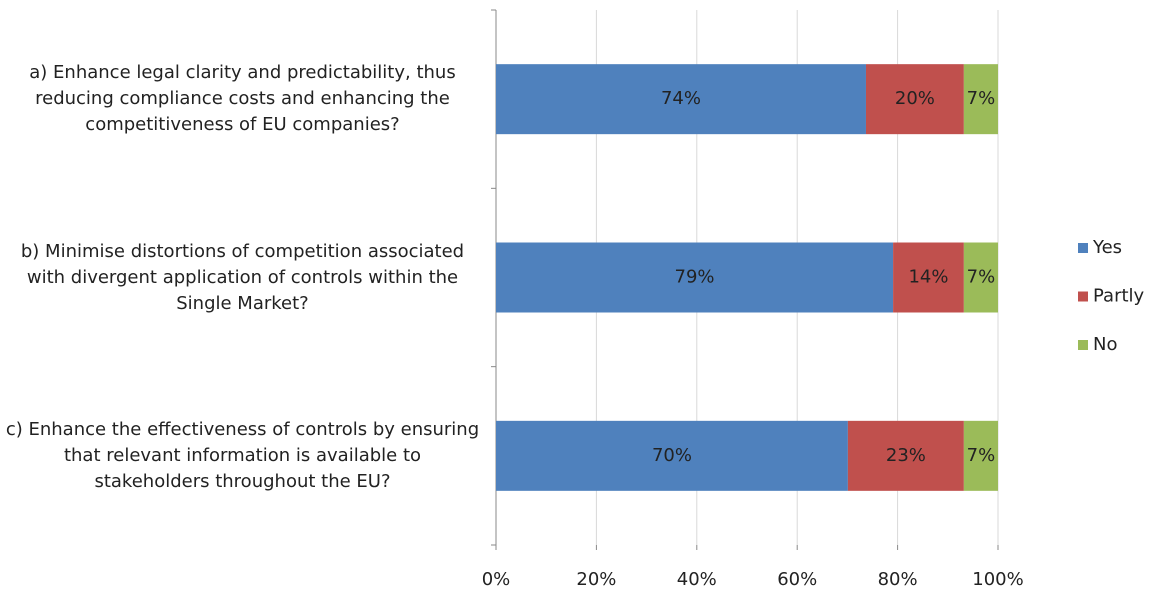 Image resolution: width=1162 pixels, height=594 pixels. I want to click on data-label: 70%, so click(672, 455).